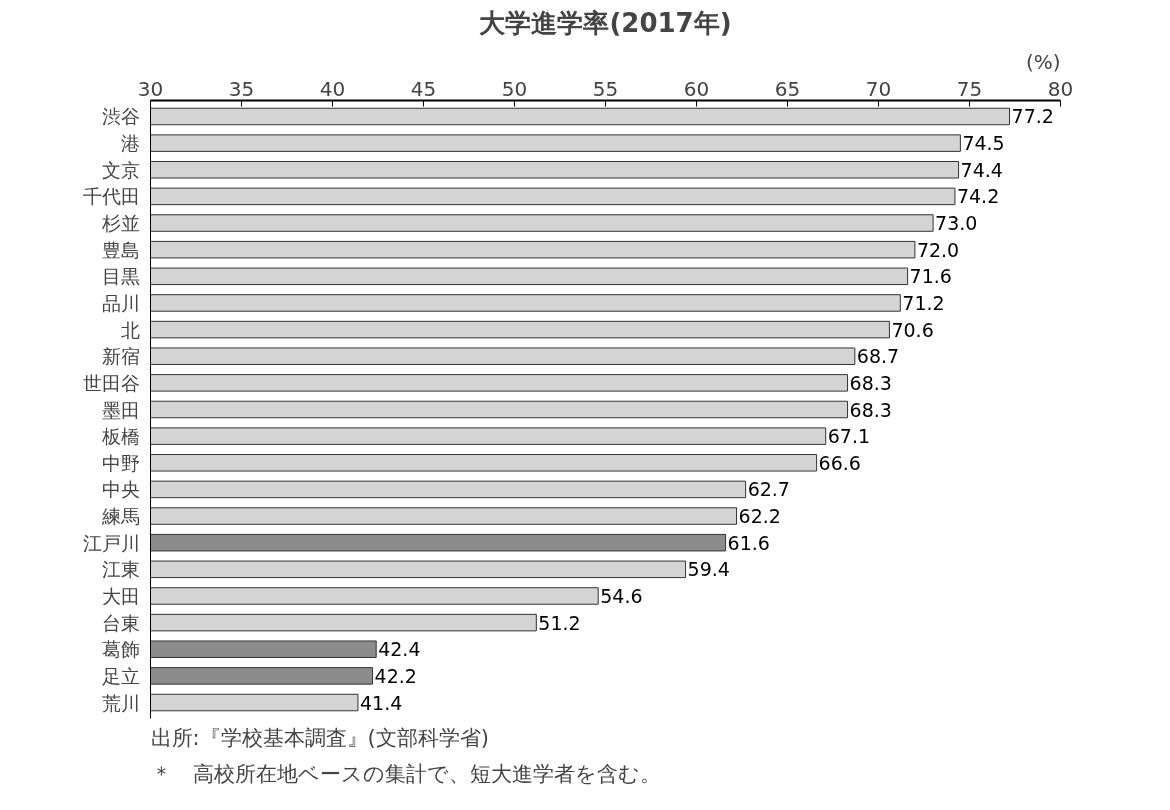 The width and height of the screenshot is (1170, 810). What do you see at coordinates (120, 675) in the screenshot?
I see `y-tick-label: 足立` at bounding box center [120, 675].